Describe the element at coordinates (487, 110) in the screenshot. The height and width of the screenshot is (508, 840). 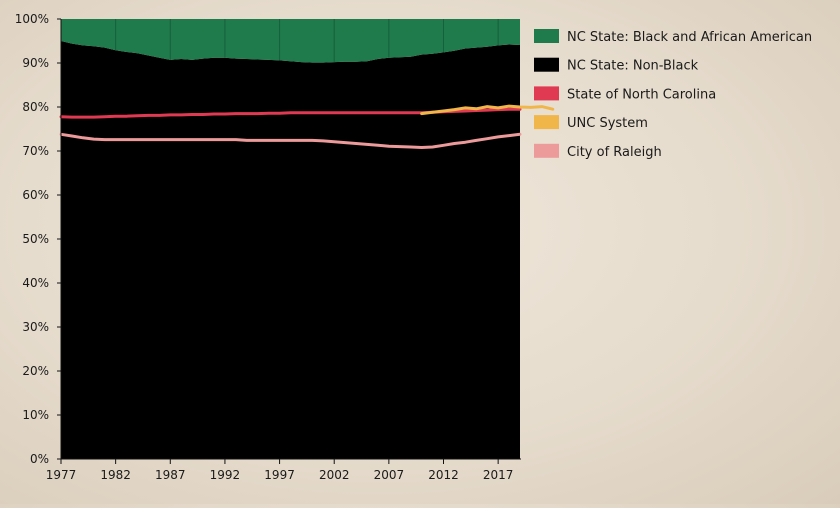
I see `line-unc-system` at that location.